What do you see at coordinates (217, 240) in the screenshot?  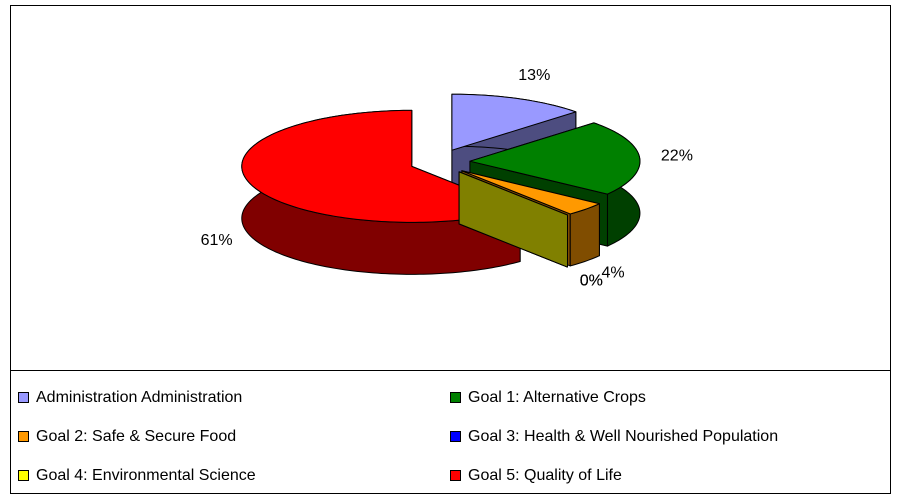 I see `data-label: 61%` at bounding box center [217, 240].